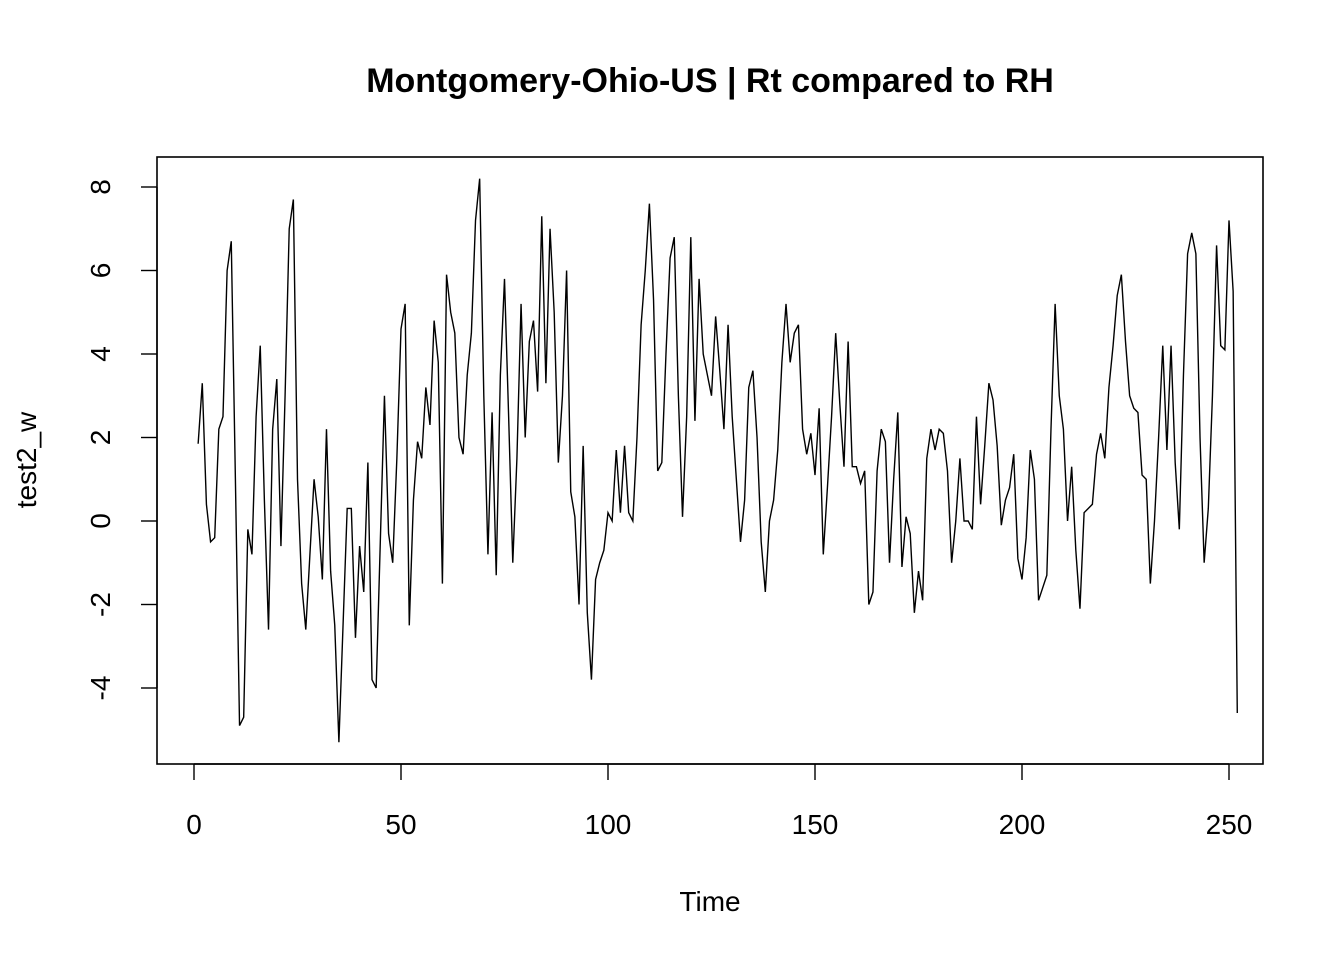  What do you see at coordinates (815, 824) in the screenshot?
I see `x-tick-label: 150` at bounding box center [815, 824].